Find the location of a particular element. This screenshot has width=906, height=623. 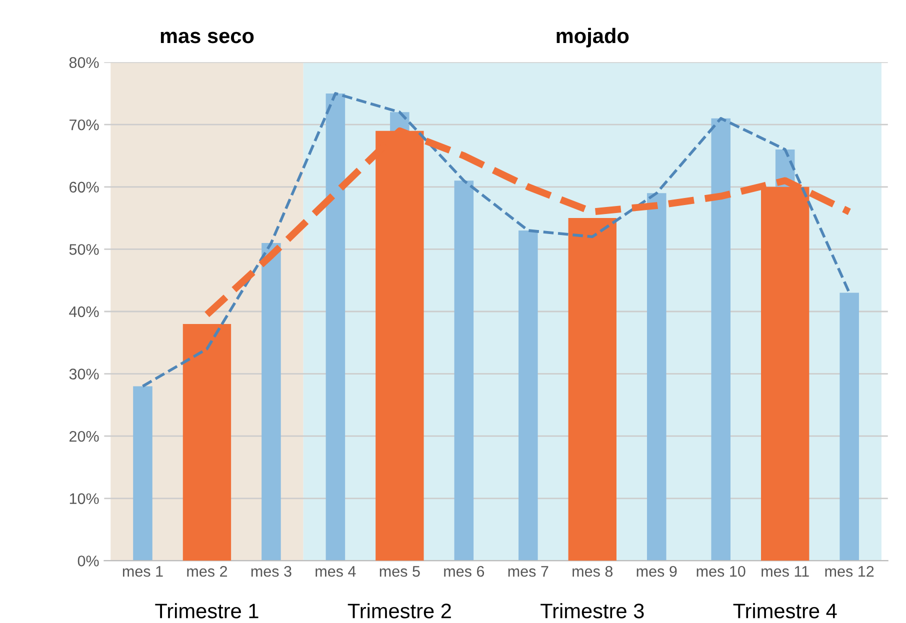

band-label: mas seco is located at coordinates (207, 38).